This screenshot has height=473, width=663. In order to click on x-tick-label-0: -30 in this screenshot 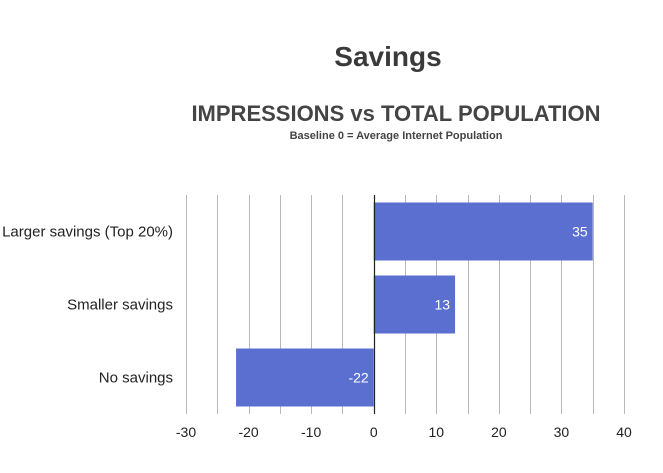, I will do `click(186, 432)`.